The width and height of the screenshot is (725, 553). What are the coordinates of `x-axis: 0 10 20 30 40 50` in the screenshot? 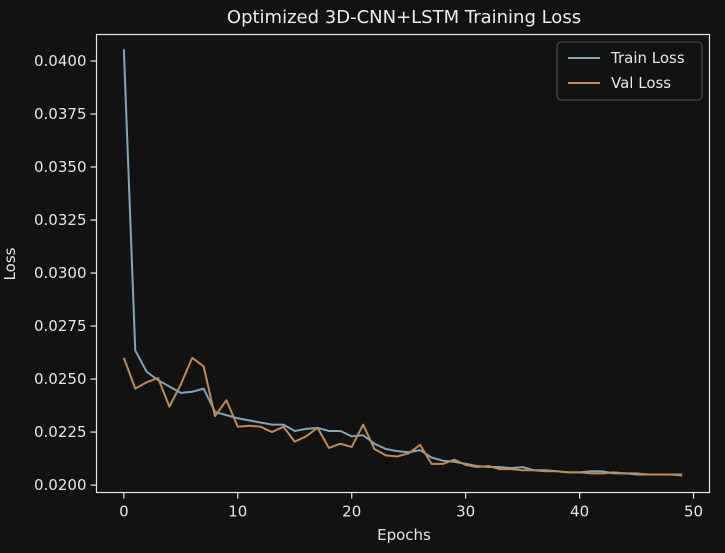 It's located at (411, 506).